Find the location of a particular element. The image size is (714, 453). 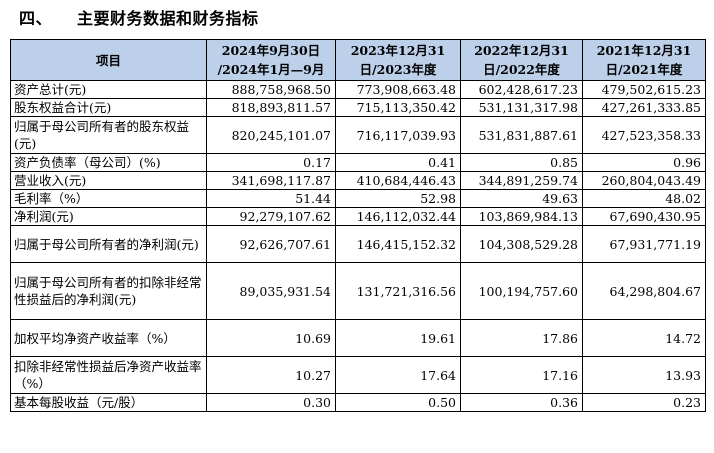

cell-value: 64,298,804.67 is located at coordinates (644, 291).